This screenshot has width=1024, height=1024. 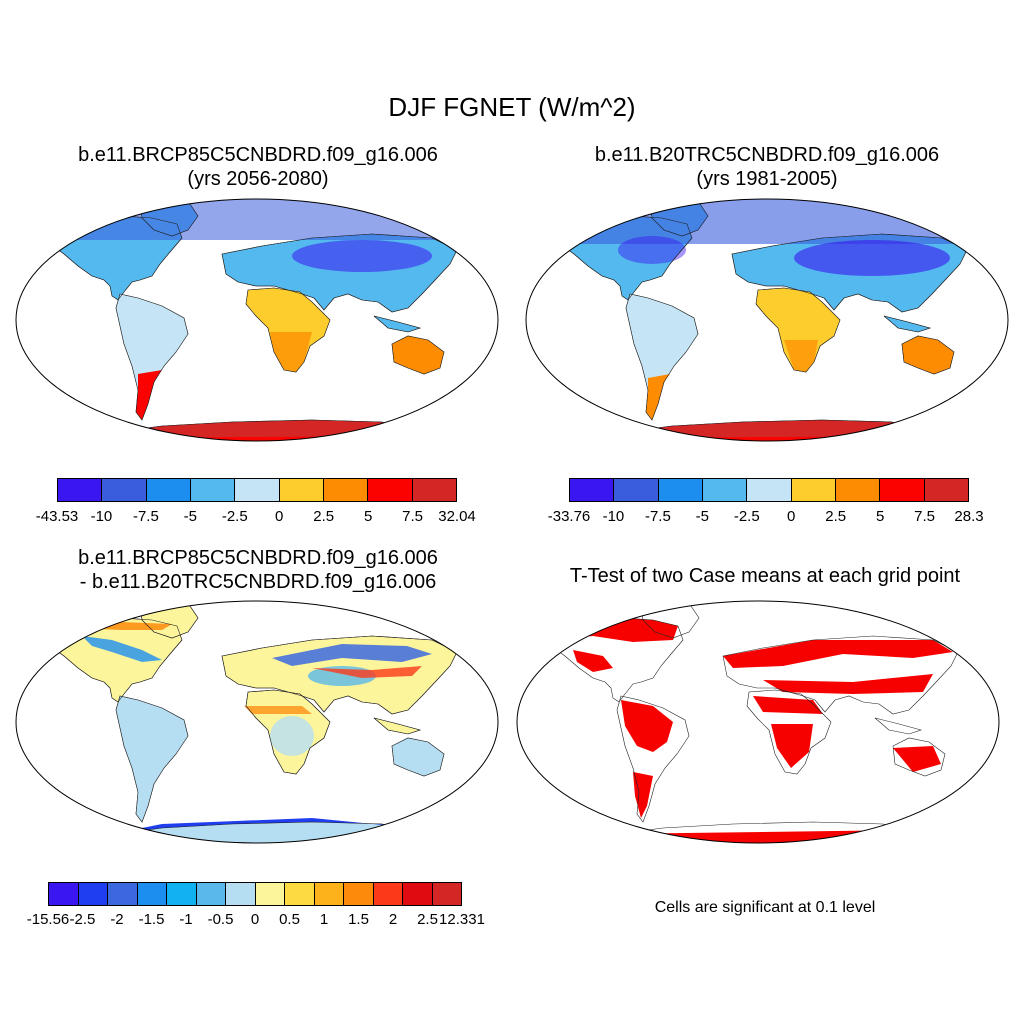 I want to click on colorbar-tick-label: -33.76, so click(x=569, y=516).